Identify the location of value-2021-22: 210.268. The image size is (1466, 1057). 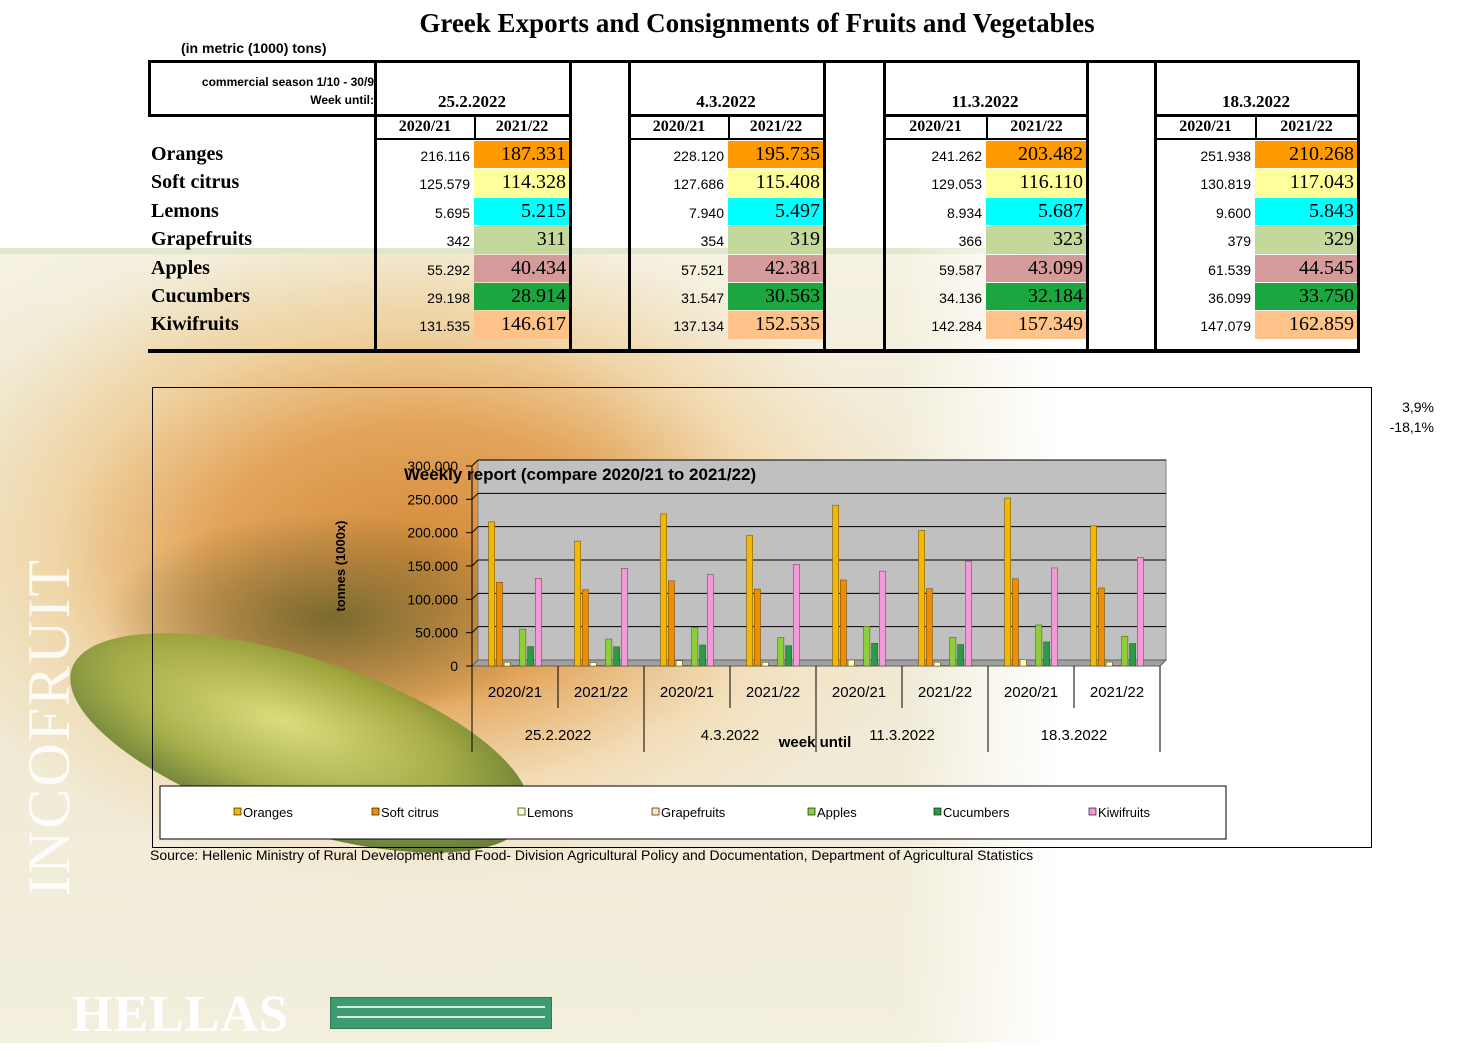
(1306, 155).